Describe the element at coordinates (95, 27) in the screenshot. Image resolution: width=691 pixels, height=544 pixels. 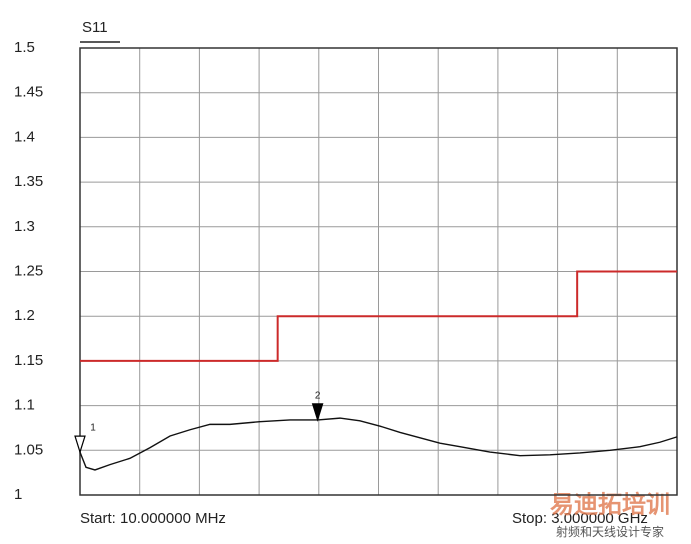
I see `chart-title: S11` at that location.